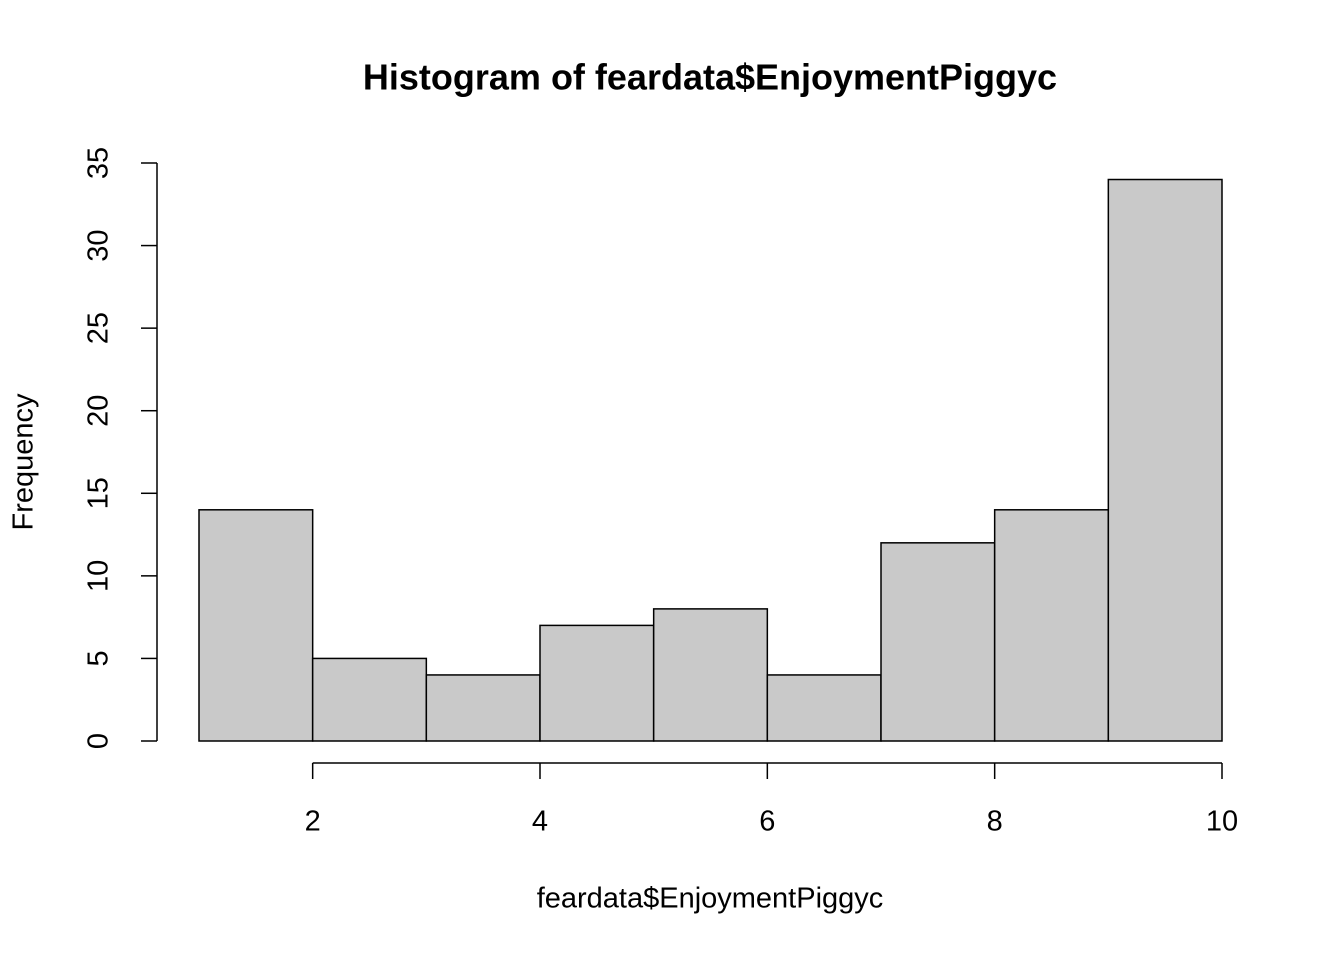 Image resolution: width=1344 pixels, height=960 pixels. What do you see at coordinates (1222, 822) in the screenshot?
I see `x-tick-label: 10` at bounding box center [1222, 822].